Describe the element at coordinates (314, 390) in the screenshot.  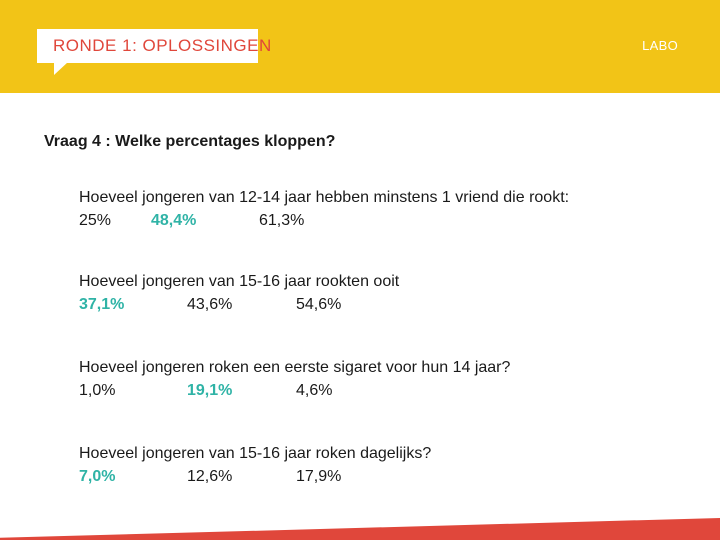
I see `answer-option: 4,6%` at that location.